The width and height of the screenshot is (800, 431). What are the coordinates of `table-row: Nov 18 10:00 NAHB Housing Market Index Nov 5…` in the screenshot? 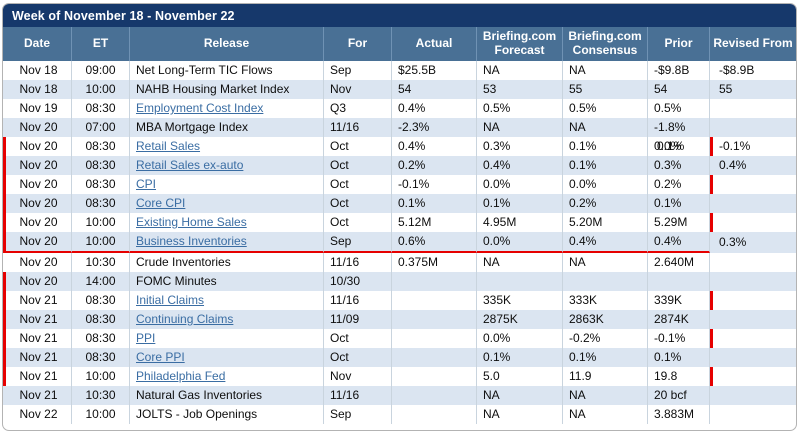 It's located at (399, 89).